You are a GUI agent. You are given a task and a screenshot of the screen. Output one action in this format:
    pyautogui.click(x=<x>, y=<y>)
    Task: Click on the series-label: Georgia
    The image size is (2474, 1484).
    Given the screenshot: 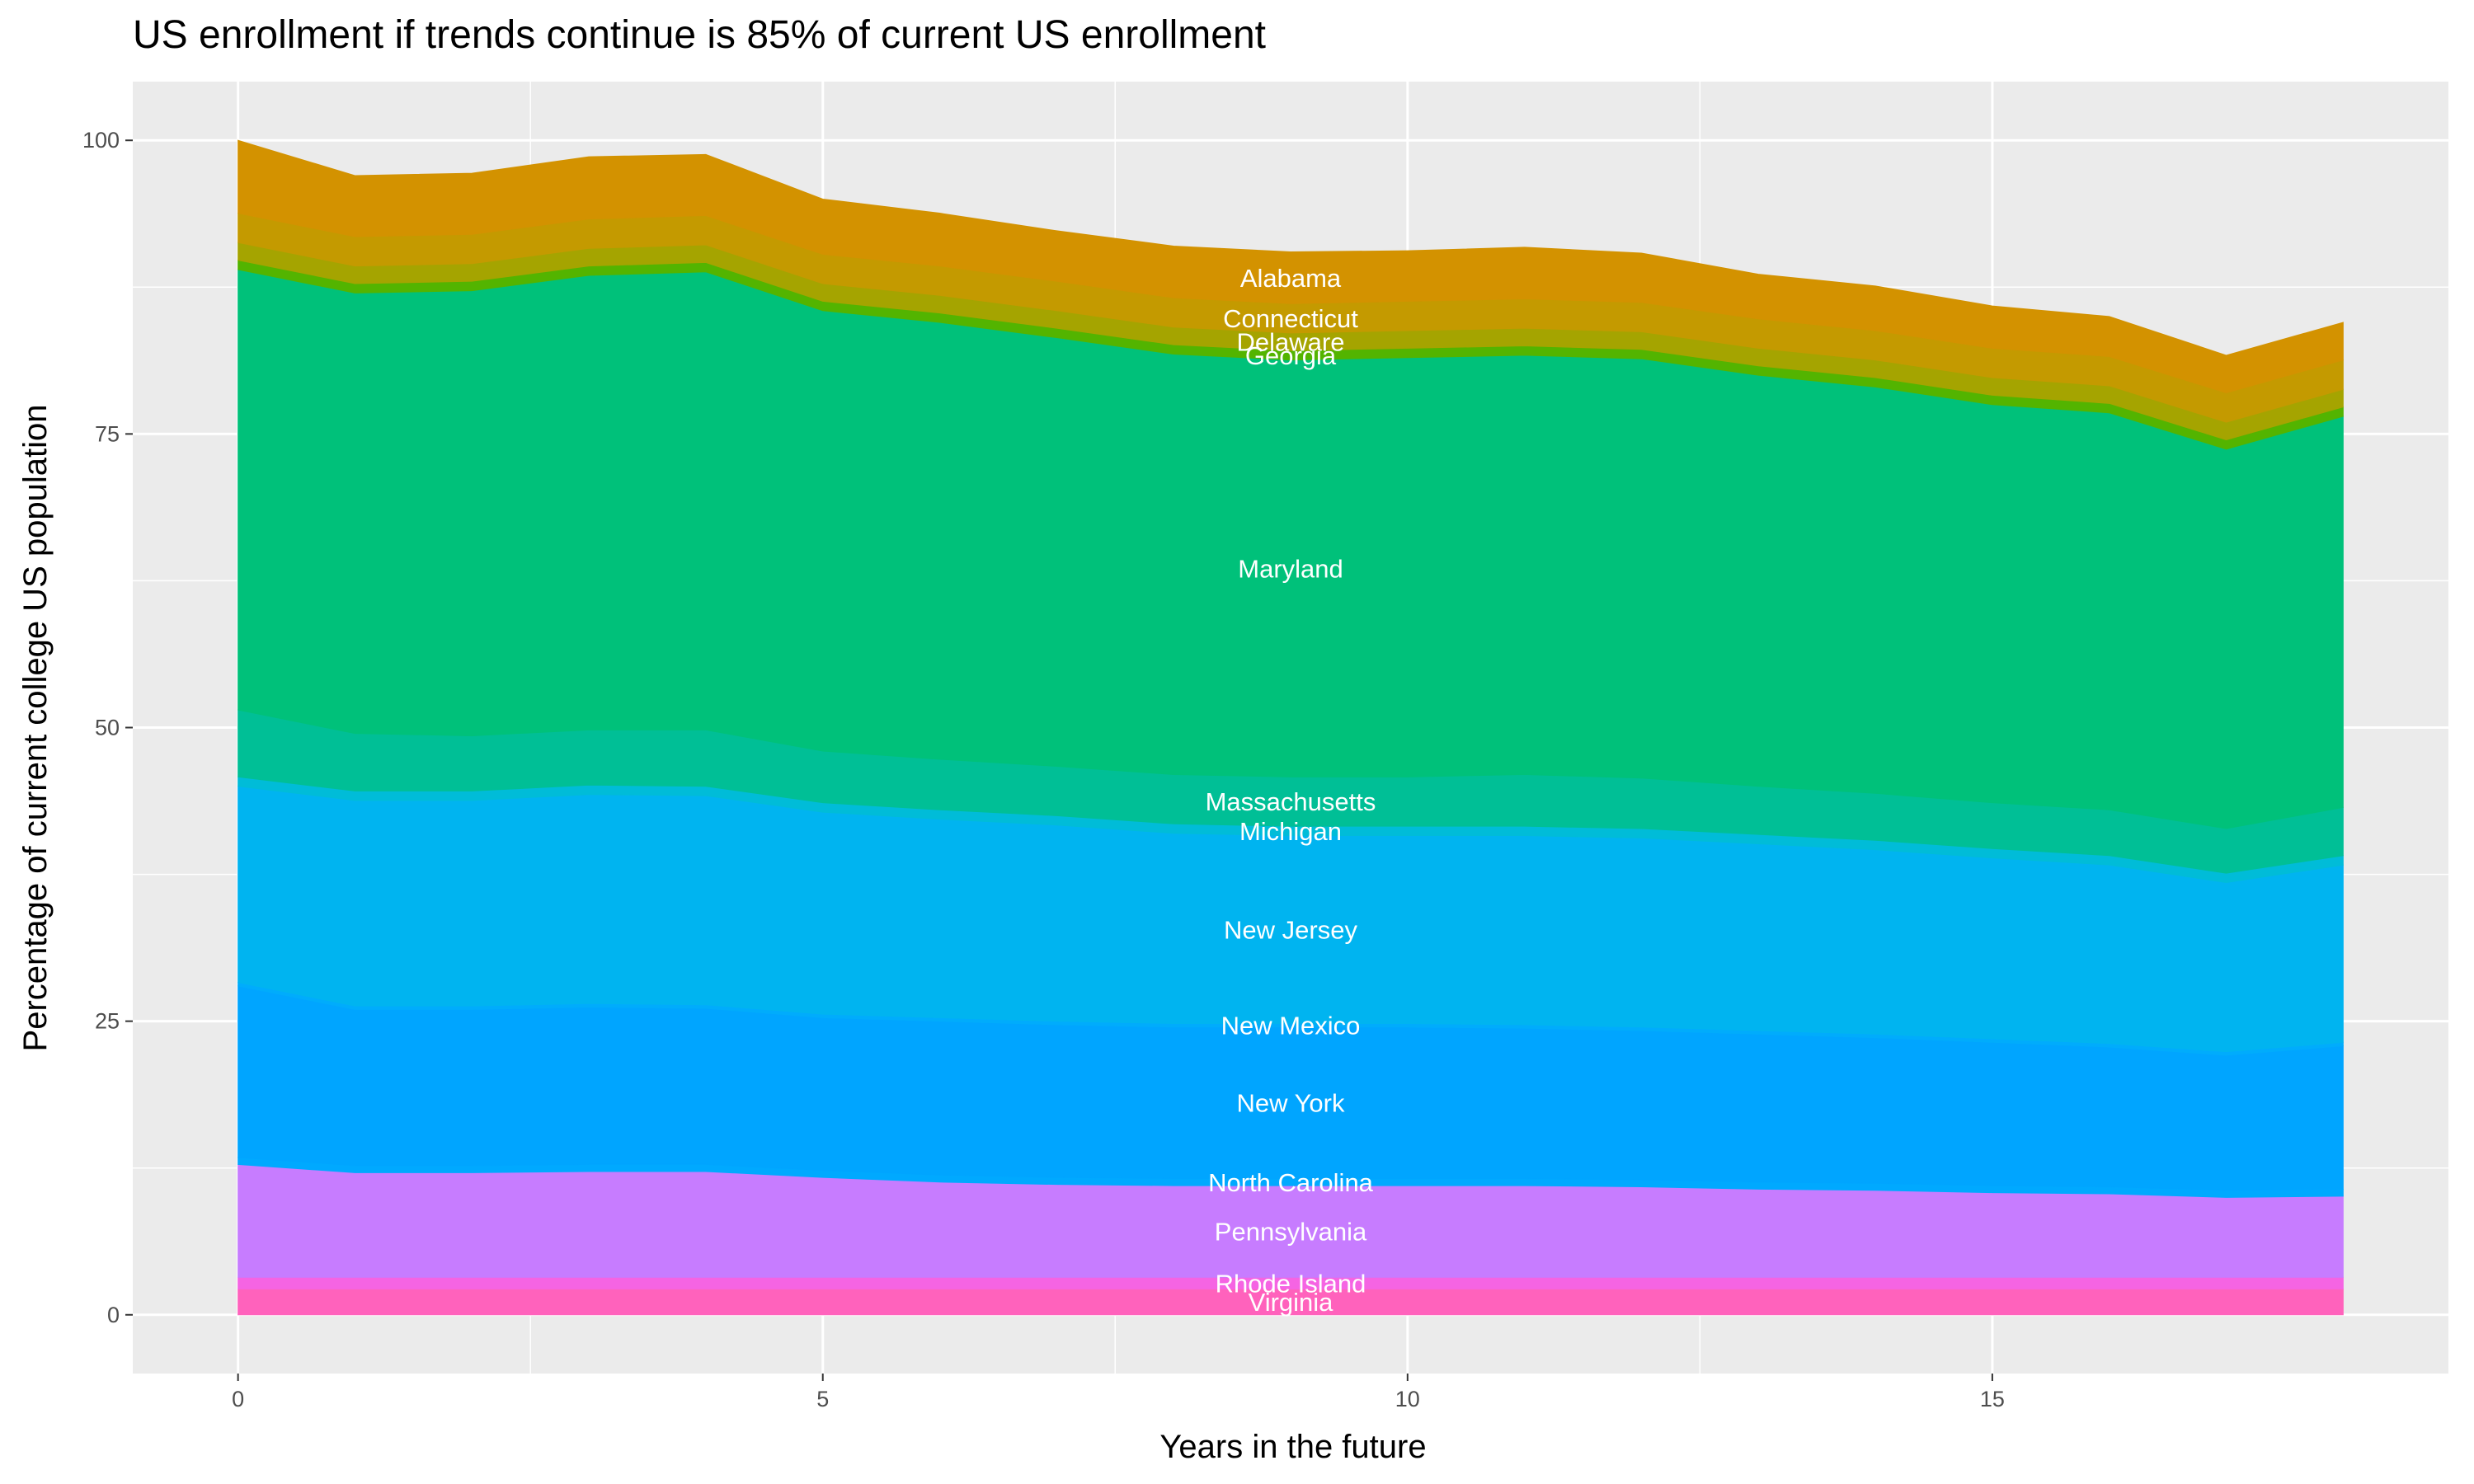 What is the action you would take?
    pyautogui.click(x=1291, y=355)
    